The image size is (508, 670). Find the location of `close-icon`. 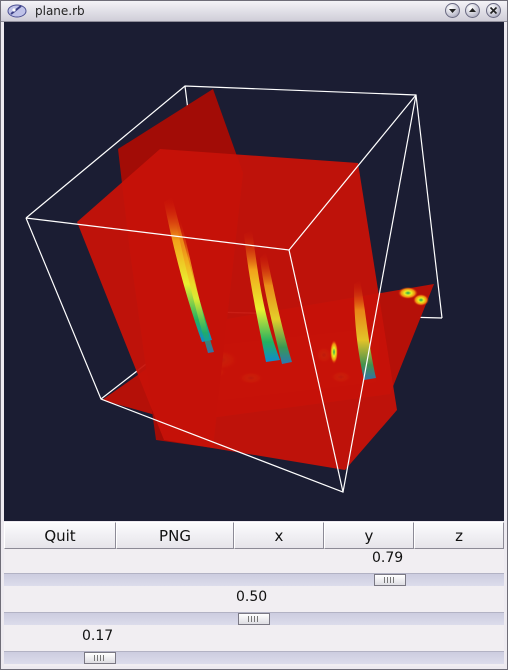

close-icon is located at coordinates (493, 10).